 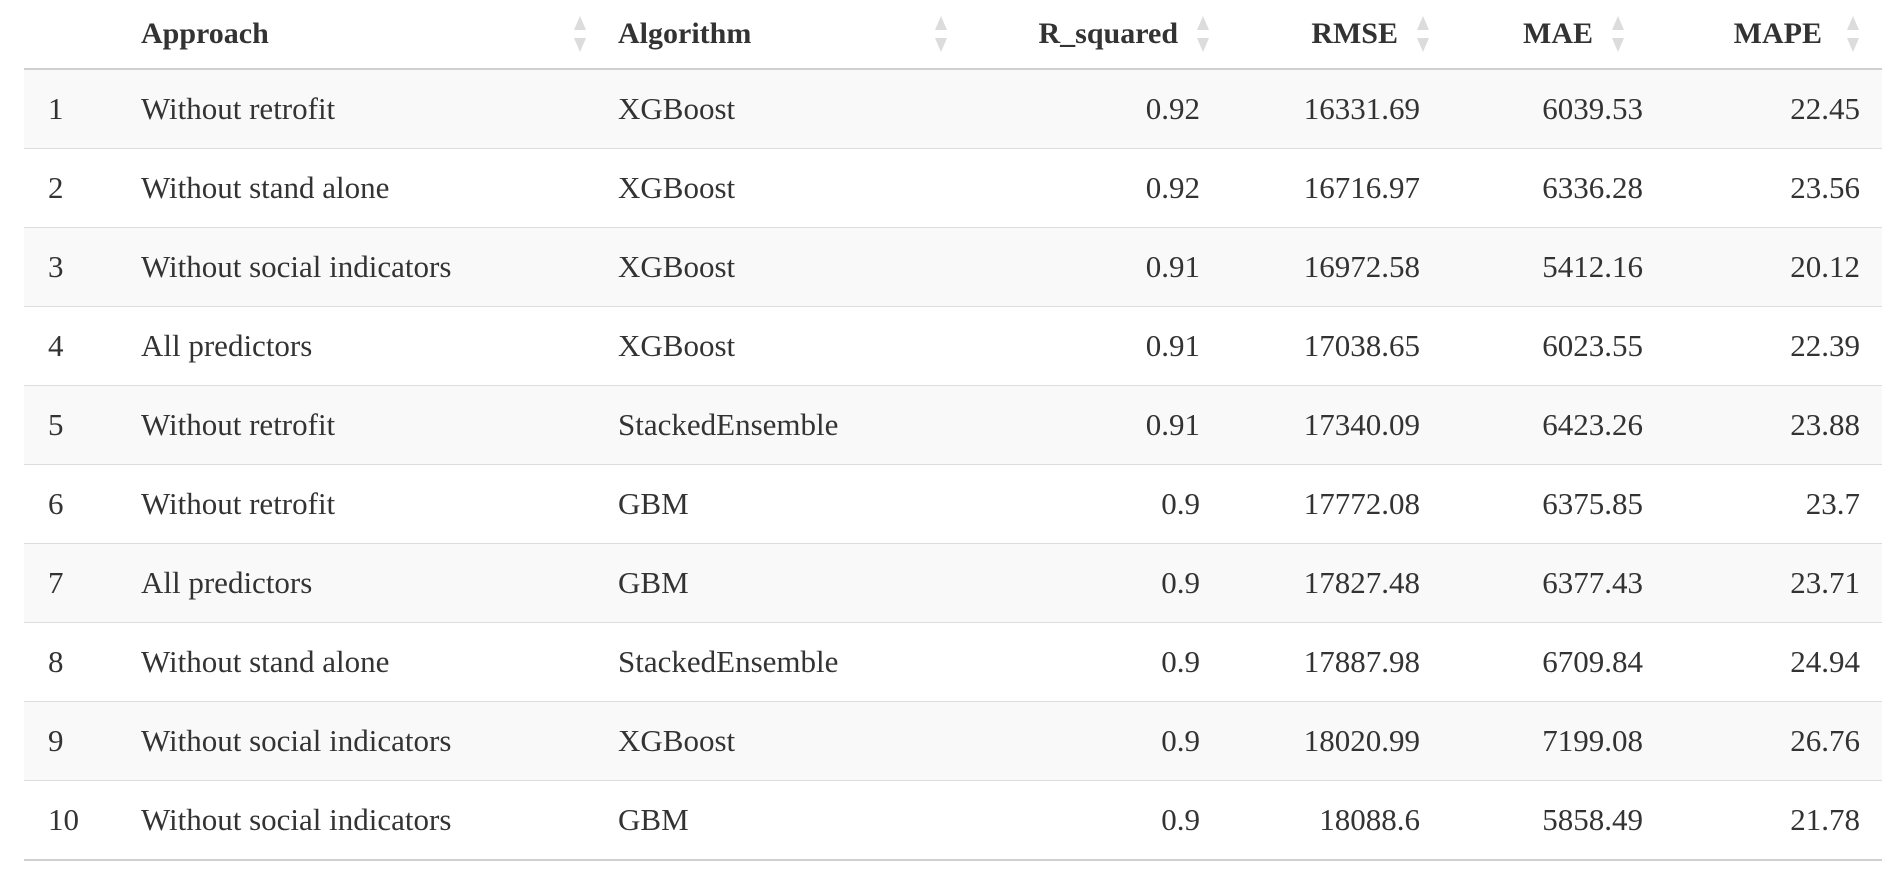 I want to click on cell-mae: 6423.26, so click(x=1545, y=425).